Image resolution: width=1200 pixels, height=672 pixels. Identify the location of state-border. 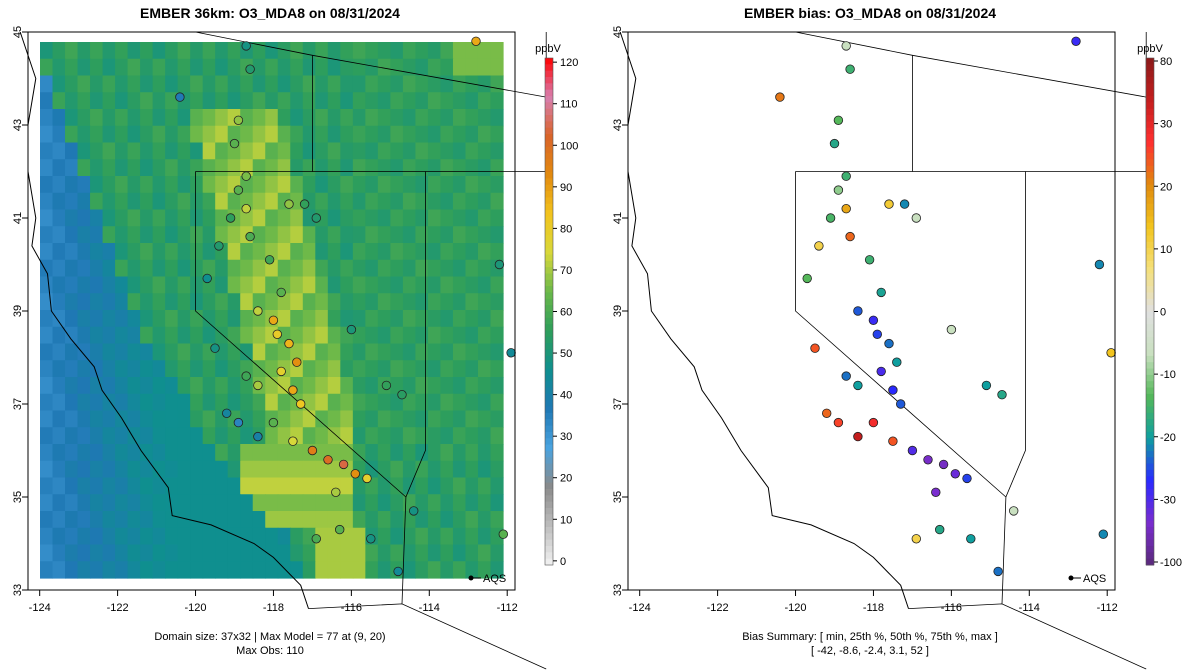
(413, 387).